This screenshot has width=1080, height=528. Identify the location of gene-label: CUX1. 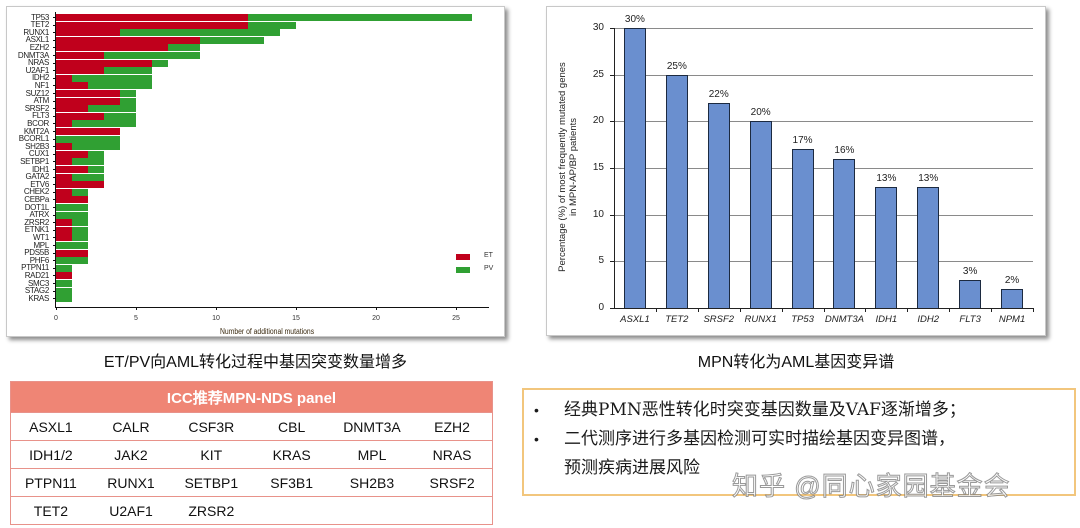
(38, 154).